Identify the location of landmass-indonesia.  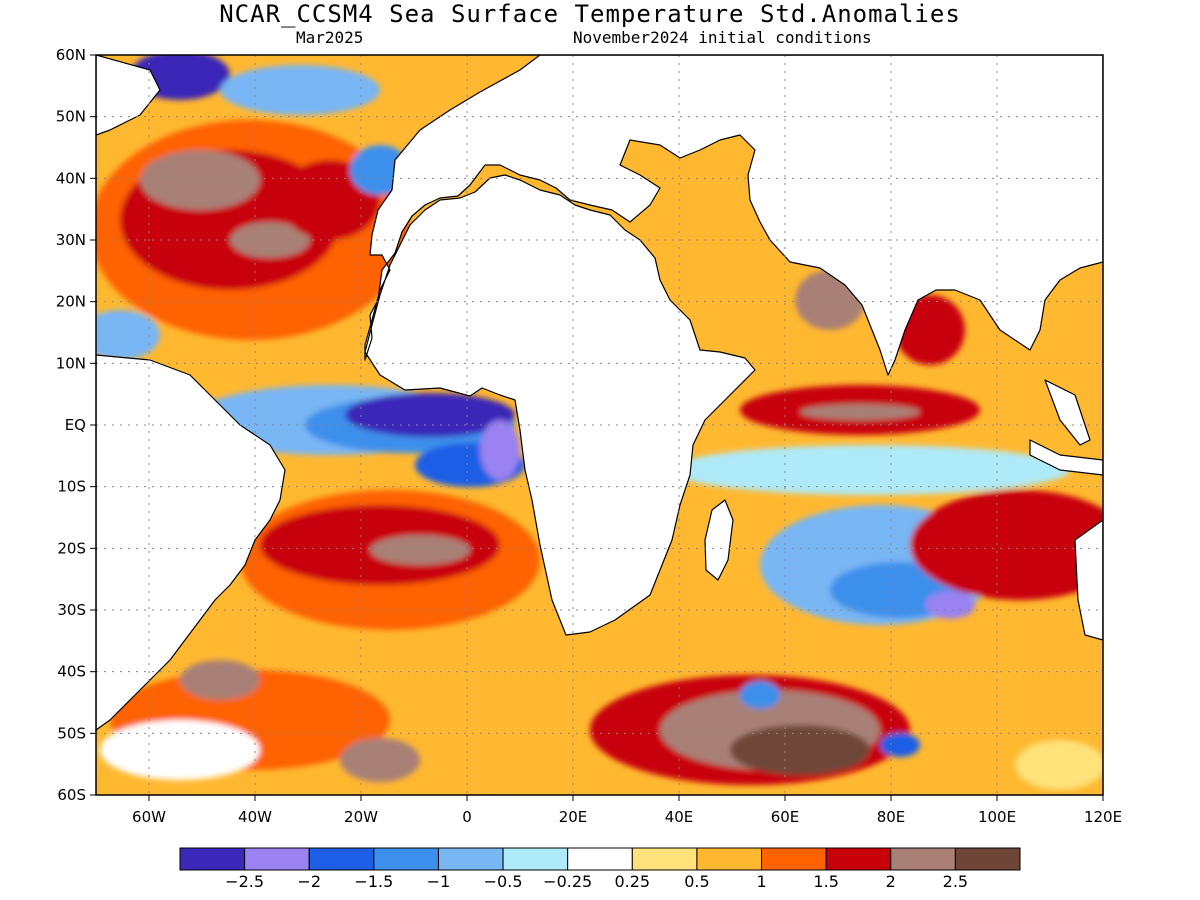
(1066, 427).